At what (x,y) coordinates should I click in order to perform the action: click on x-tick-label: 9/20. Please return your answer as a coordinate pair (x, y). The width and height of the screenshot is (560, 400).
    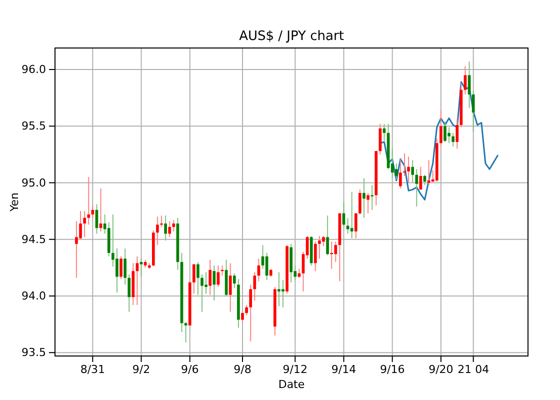
    Looking at the image, I should click on (441, 369).